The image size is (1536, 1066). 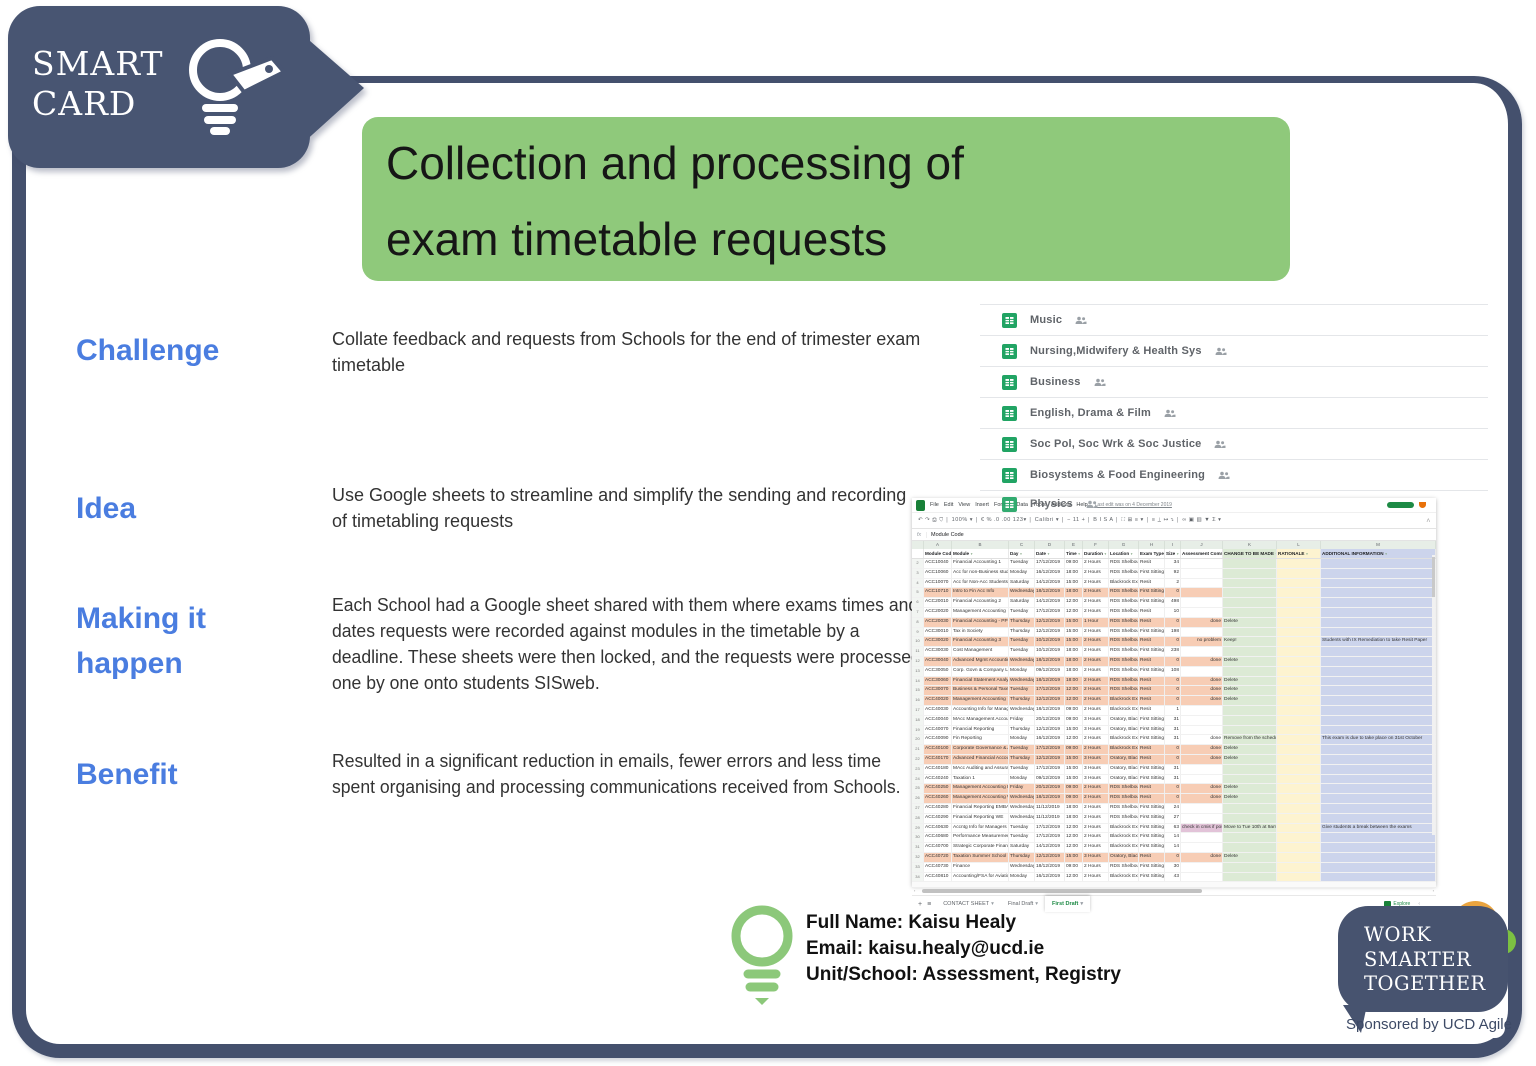 What do you see at coordinates (1124, 720) in the screenshot?
I see `cell-location: Oratory, Blackro` at bounding box center [1124, 720].